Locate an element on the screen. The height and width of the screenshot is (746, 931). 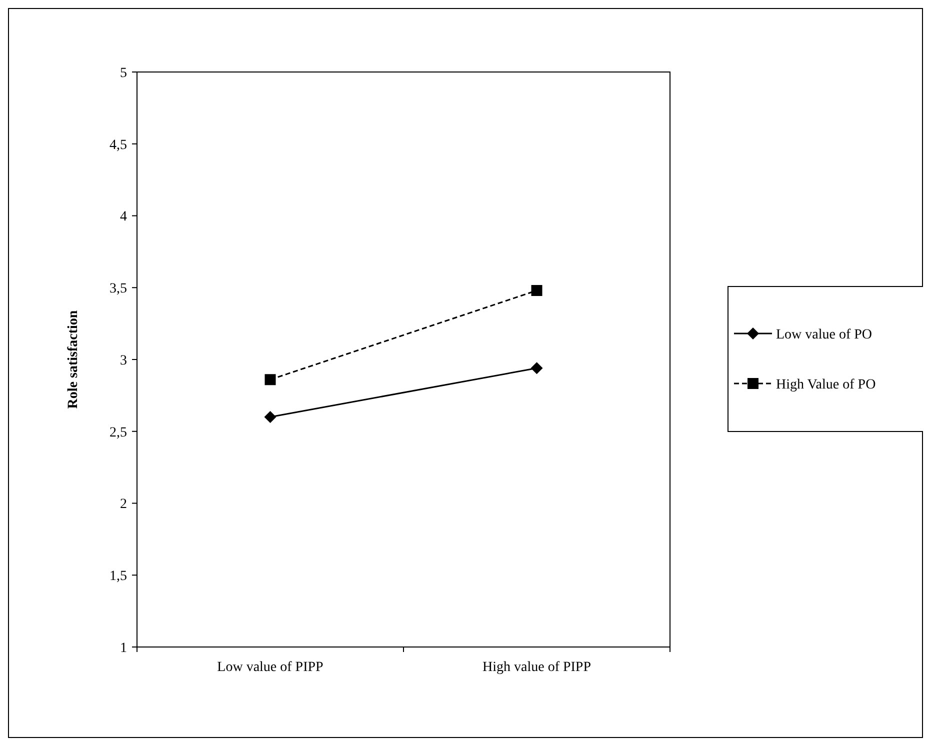
y-tick-label: 4,5 is located at coordinates (118, 145).